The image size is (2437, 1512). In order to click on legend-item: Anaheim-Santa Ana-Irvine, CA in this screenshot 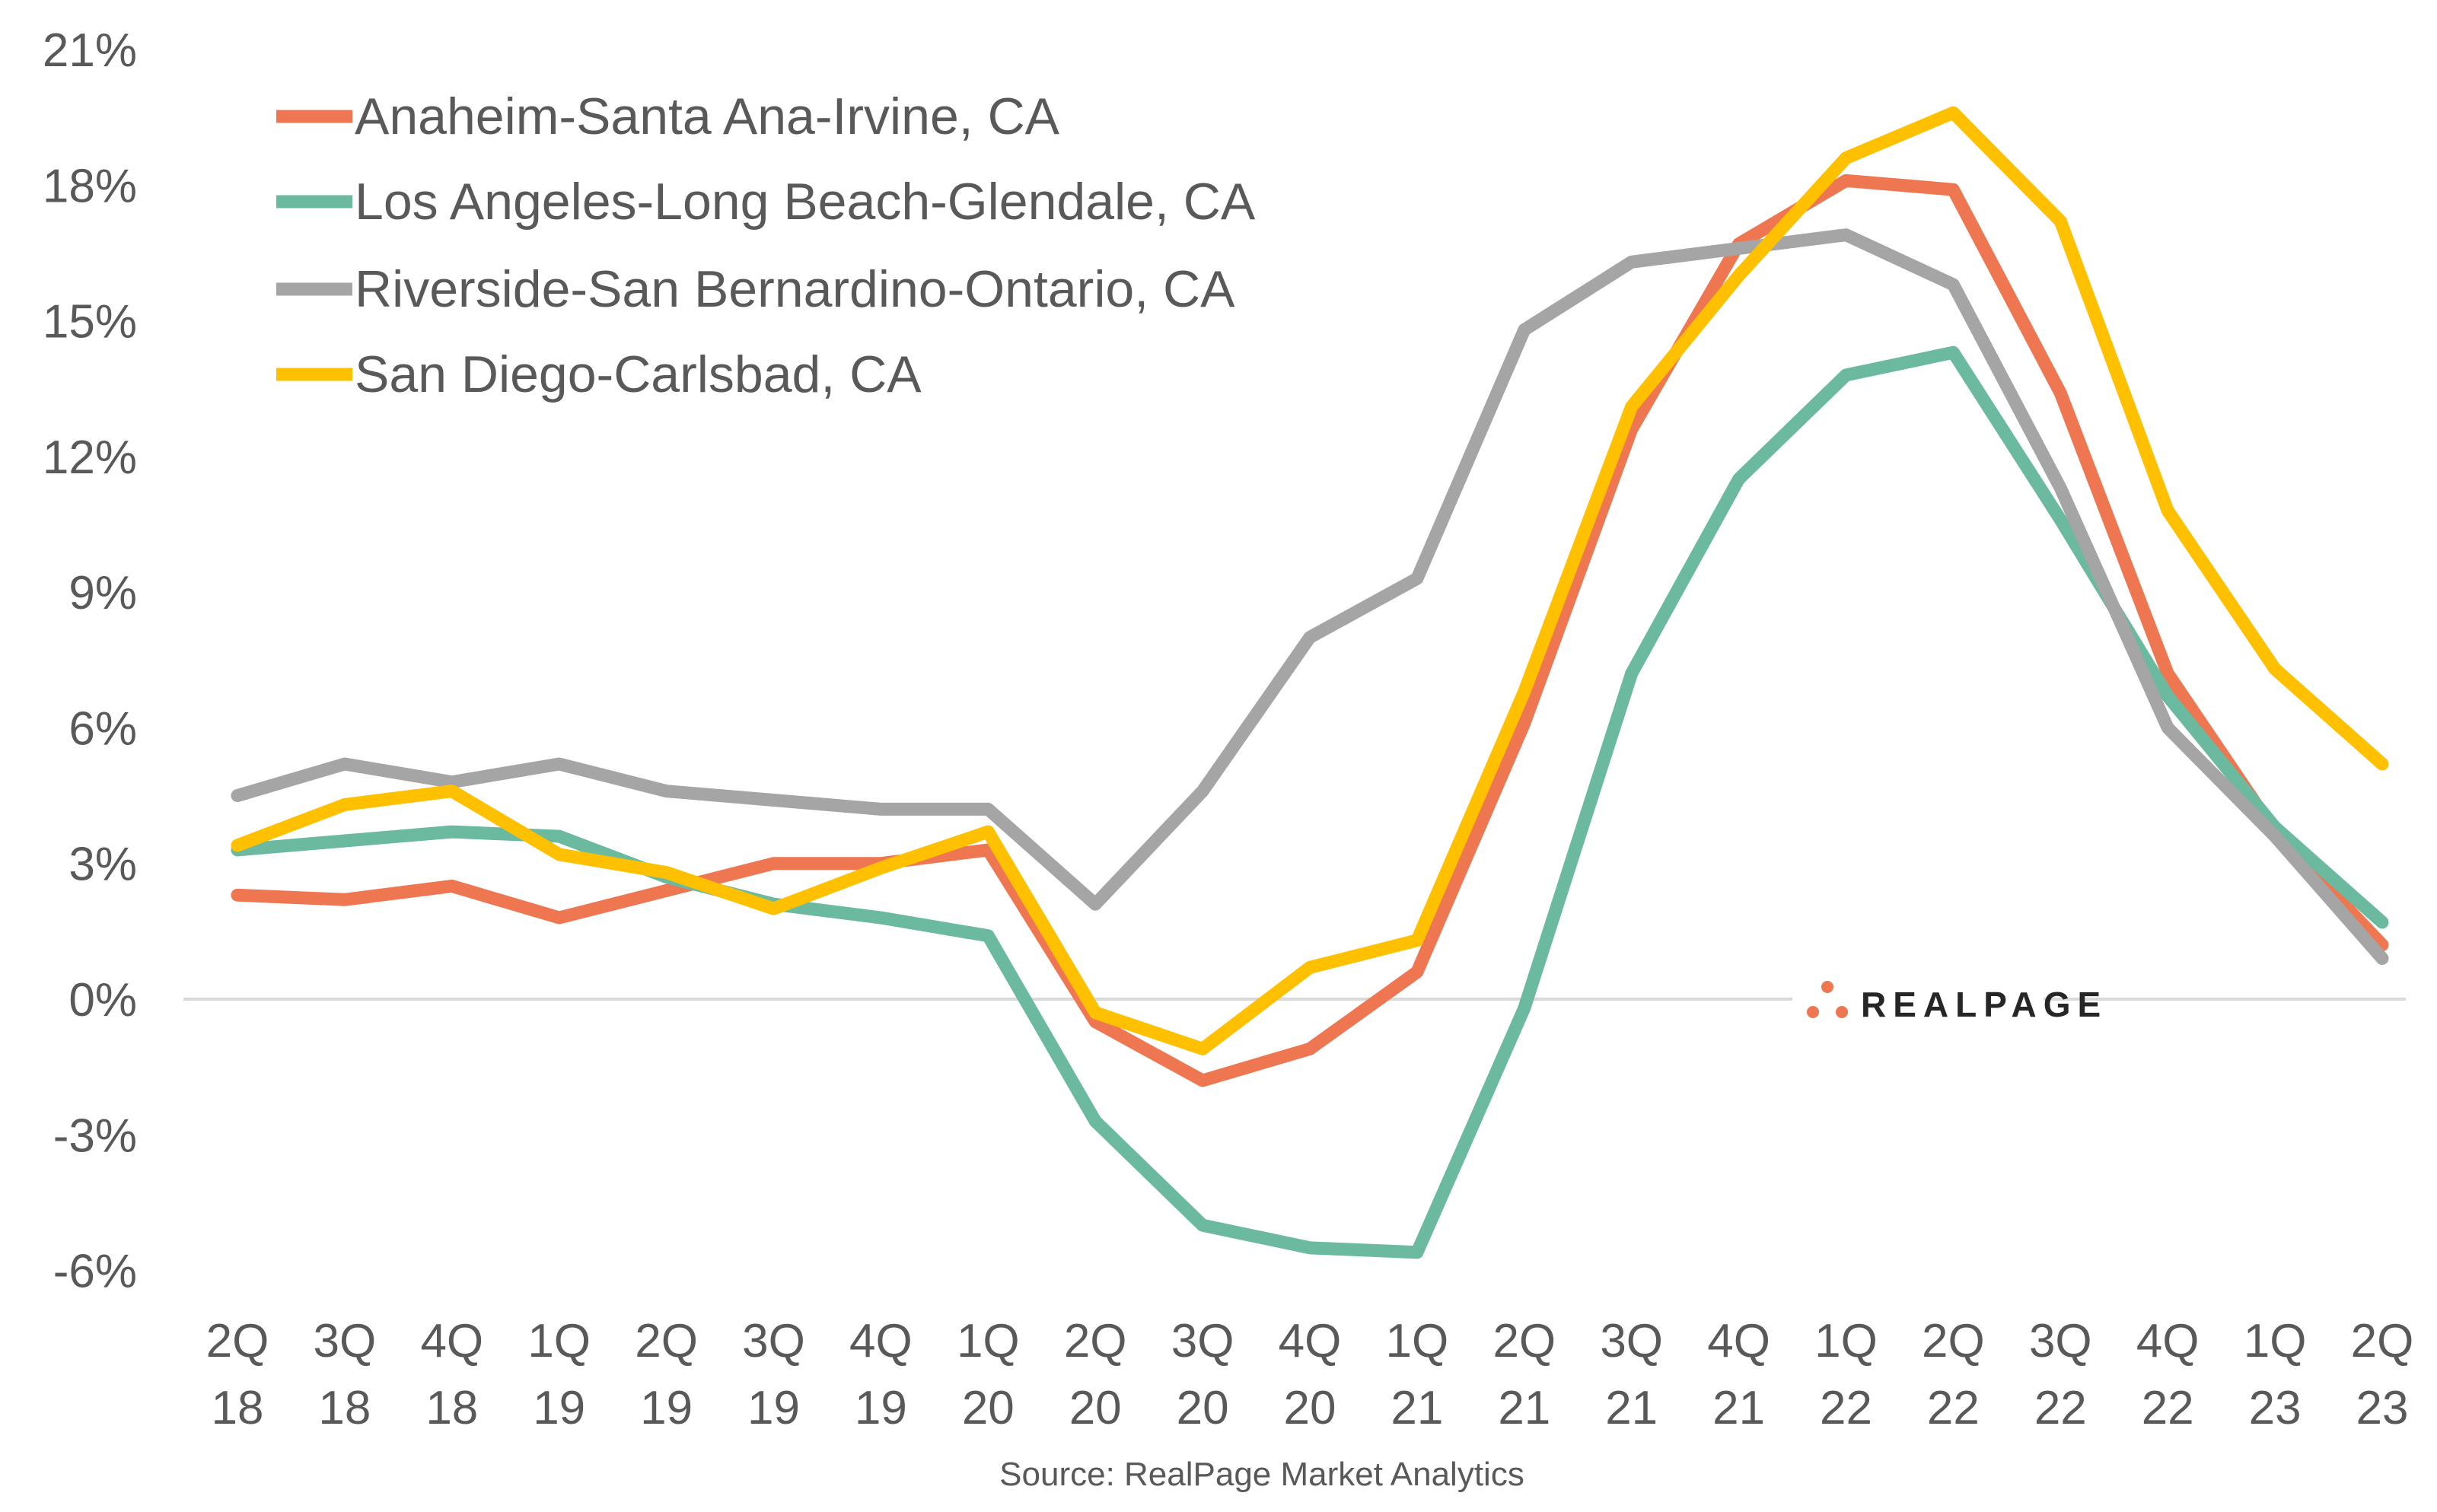, I will do `click(668, 116)`.